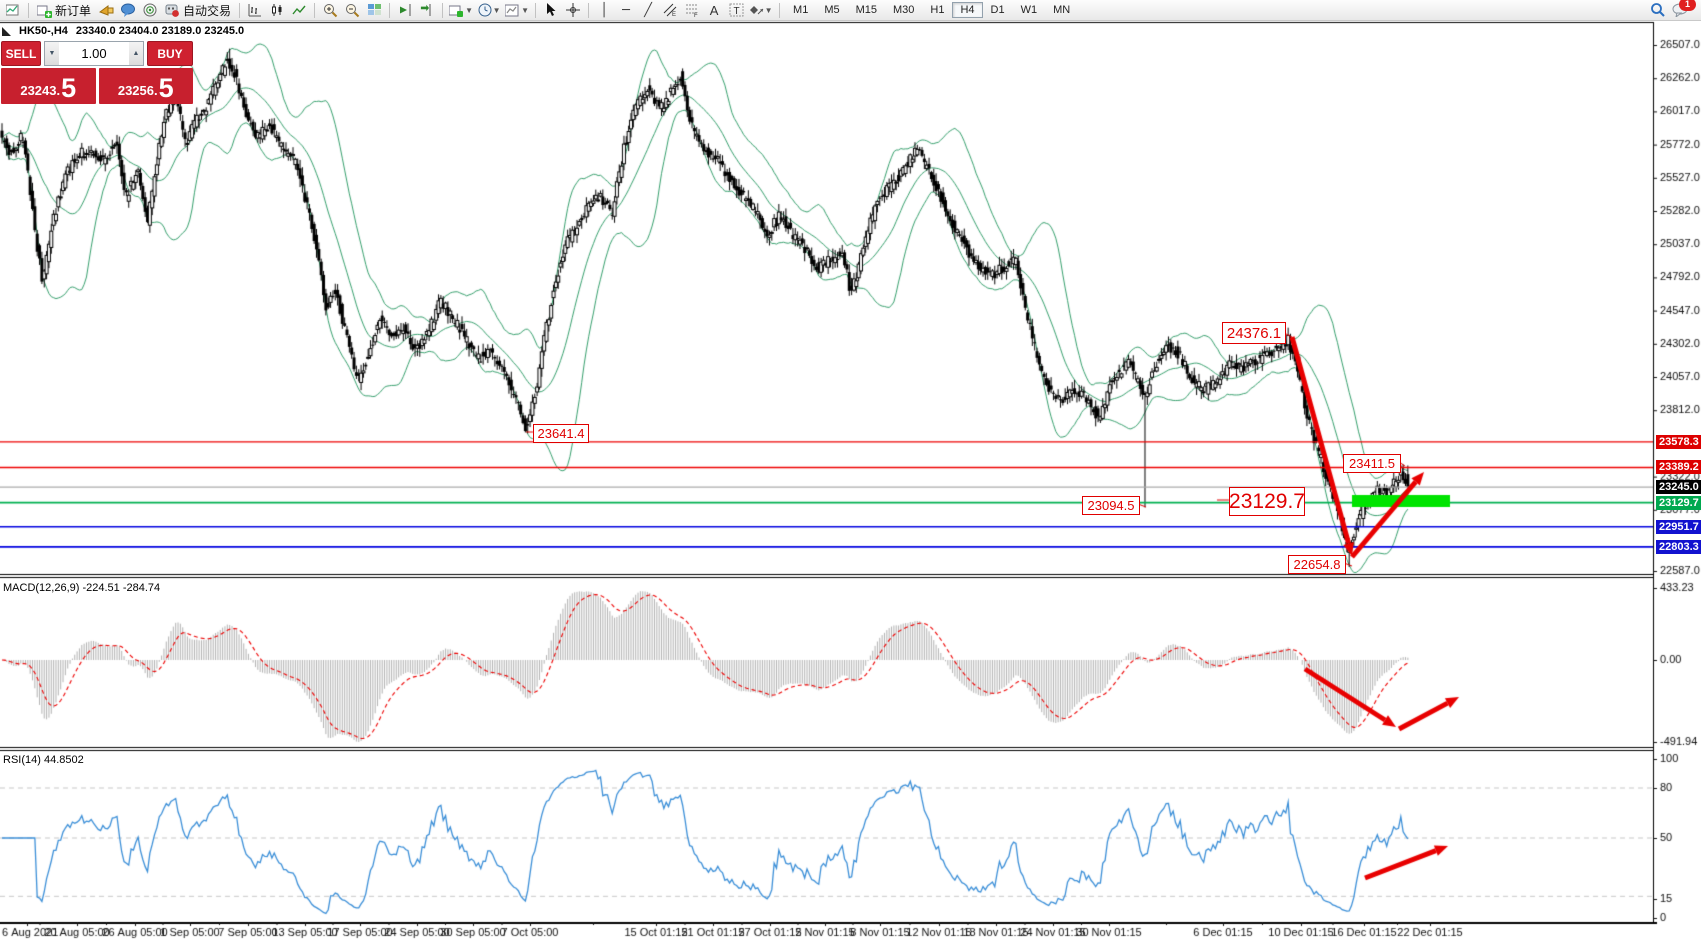  I want to click on crosshair-icon, so click(573, 10).